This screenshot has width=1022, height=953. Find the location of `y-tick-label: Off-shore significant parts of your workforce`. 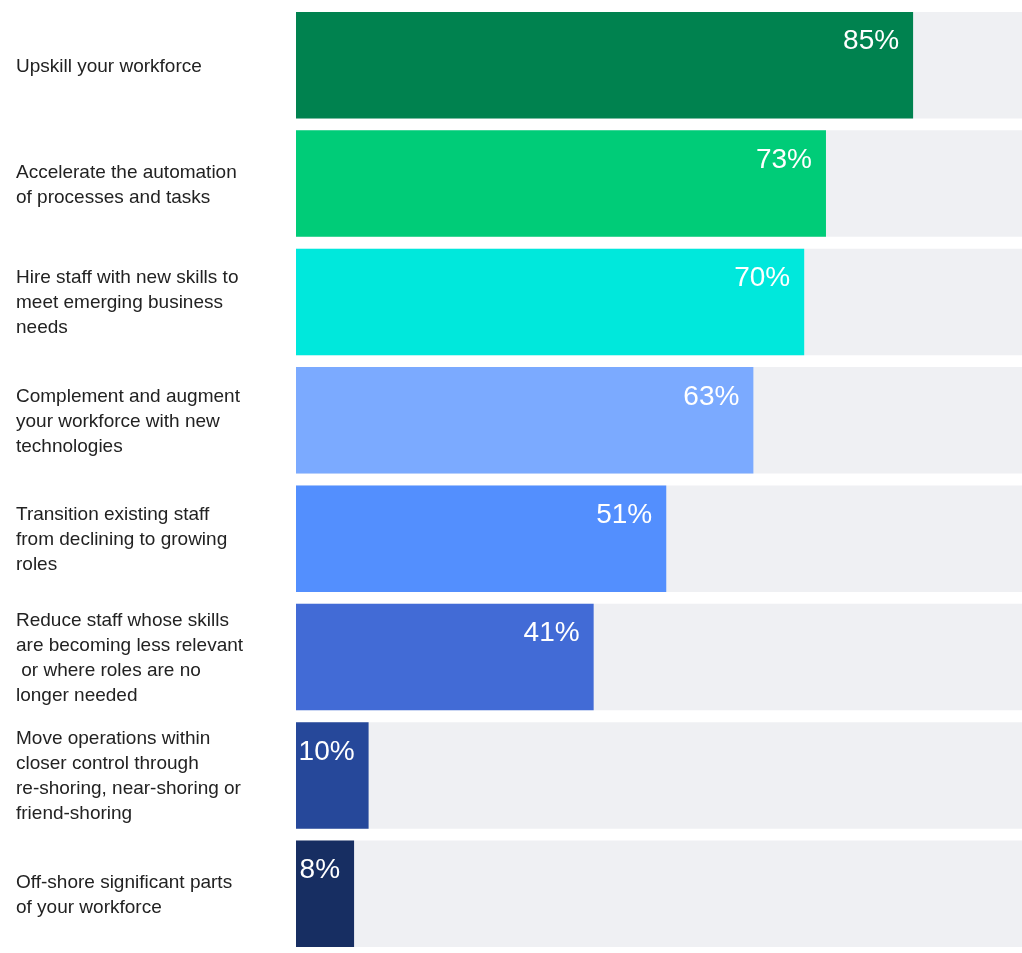

y-tick-label: Off-shore significant parts of your workforce is located at coordinates (127, 893).